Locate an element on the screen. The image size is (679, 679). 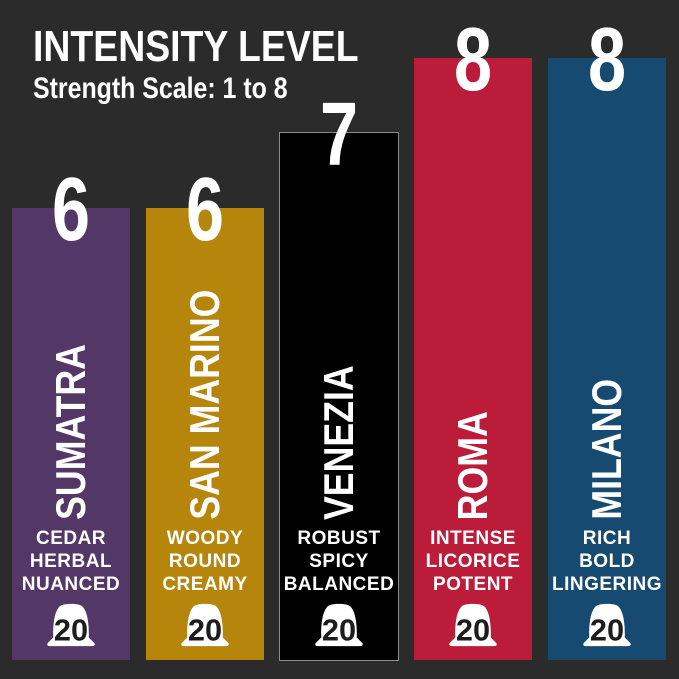
flavor-note-line: BOLD is located at coordinates (607, 561).